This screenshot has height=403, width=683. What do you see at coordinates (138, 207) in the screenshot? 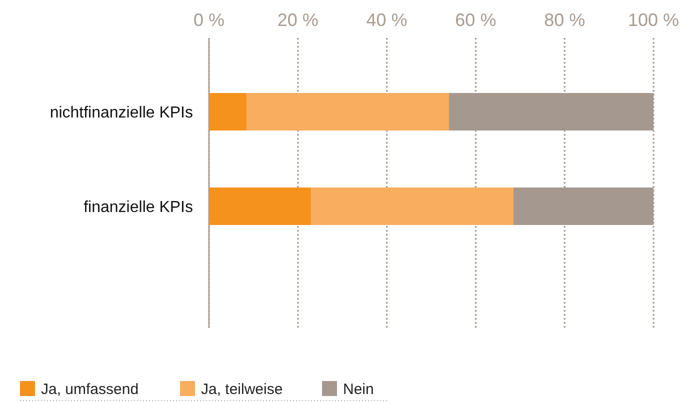
I see `y-tick-label: finanzielle KPIs` at bounding box center [138, 207].